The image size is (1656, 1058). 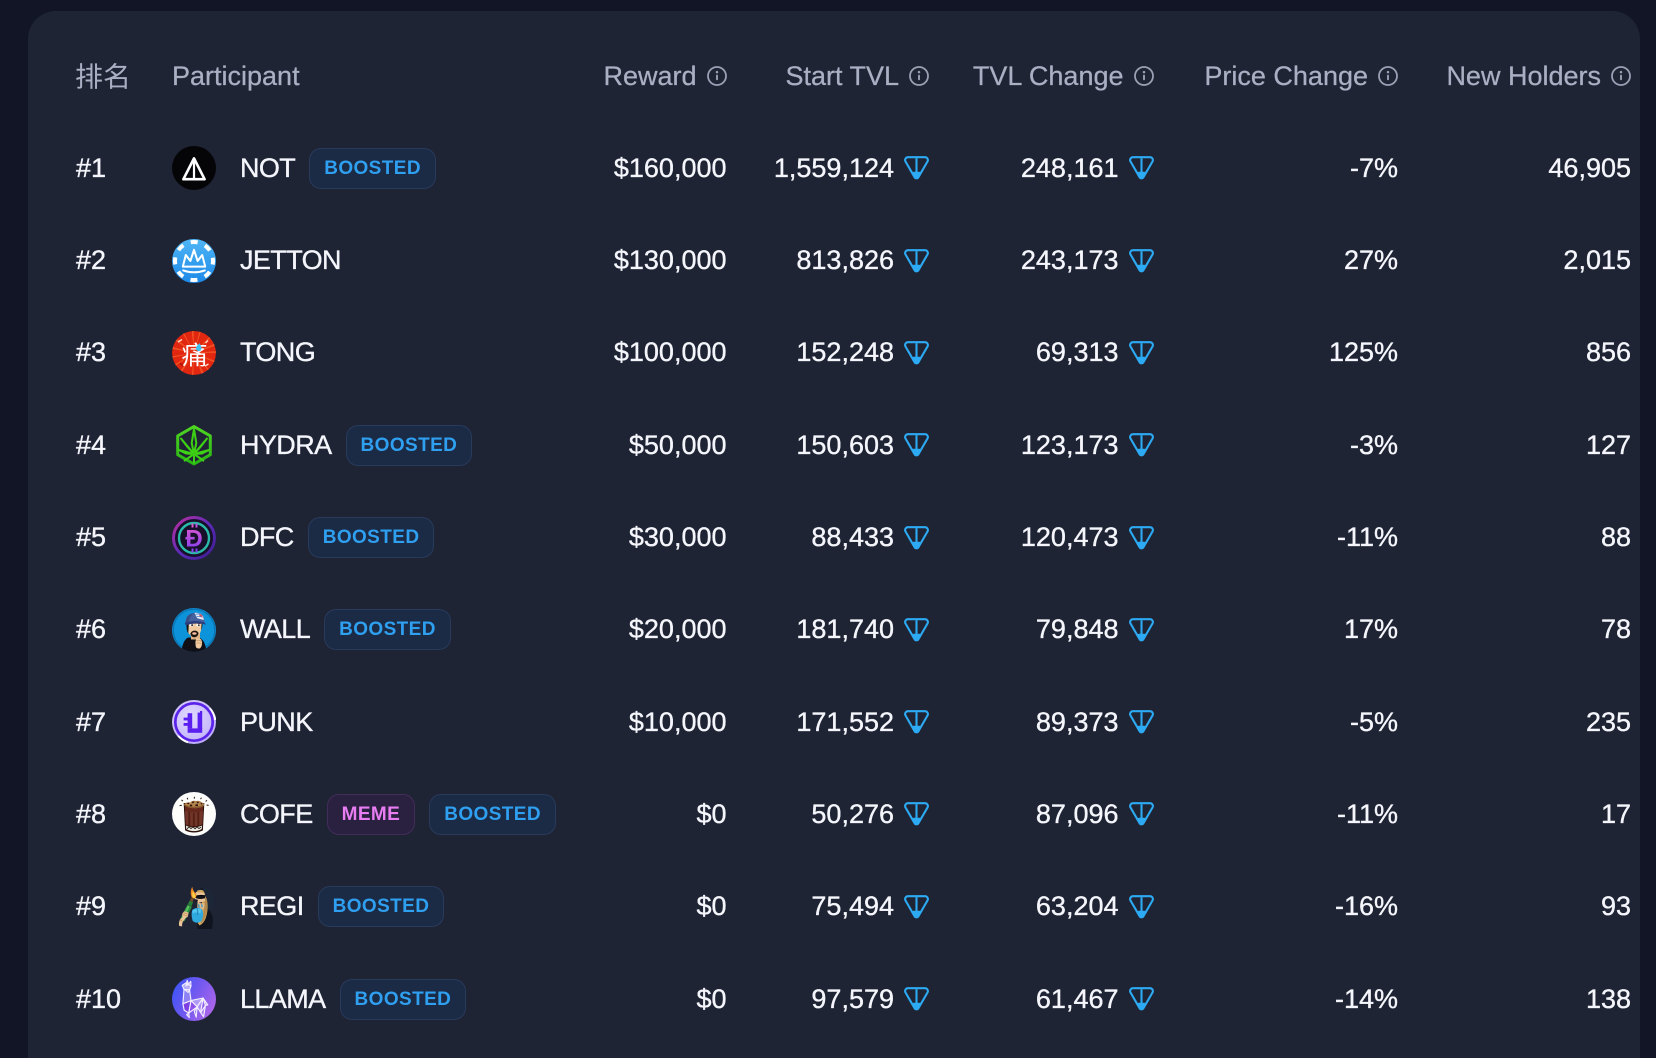 I want to click on svg-text: Đ, so click(x=193, y=538).